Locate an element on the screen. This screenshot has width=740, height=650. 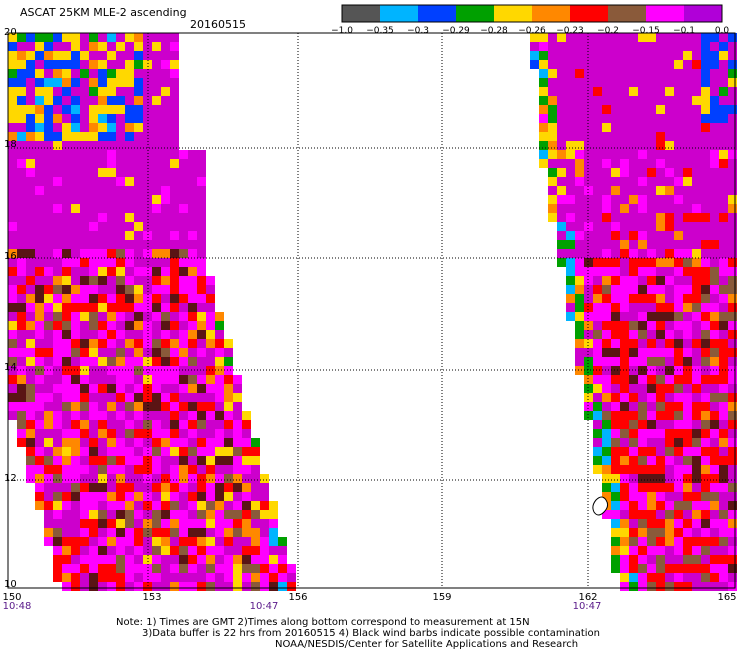
colorbar is located at coordinates (532, 13).